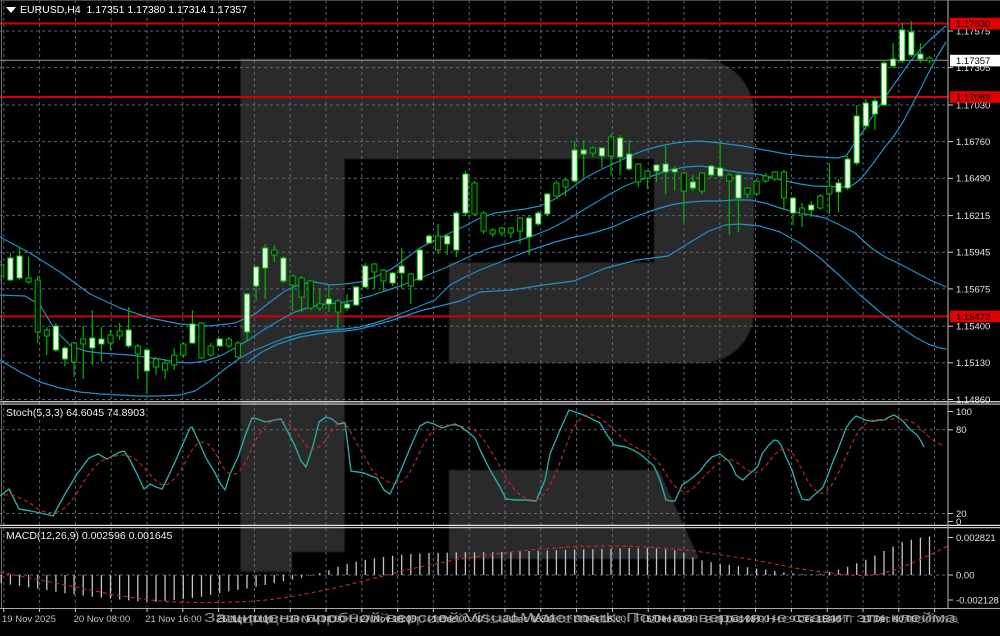 The image size is (1000, 636). I want to click on svg-text: 0, so click(958, 522).